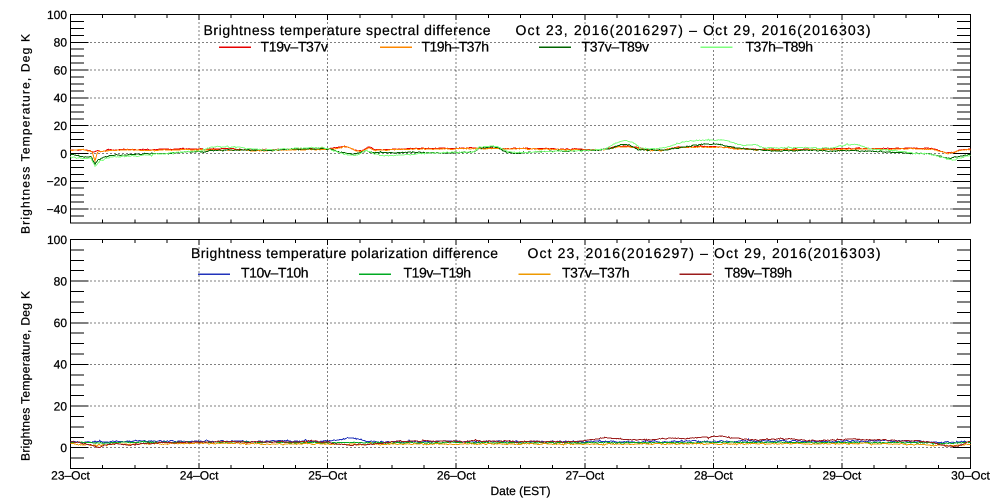 This screenshot has height=500, width=1000. I want to click on svg-text: T37h–T89h, so click(780, 47).